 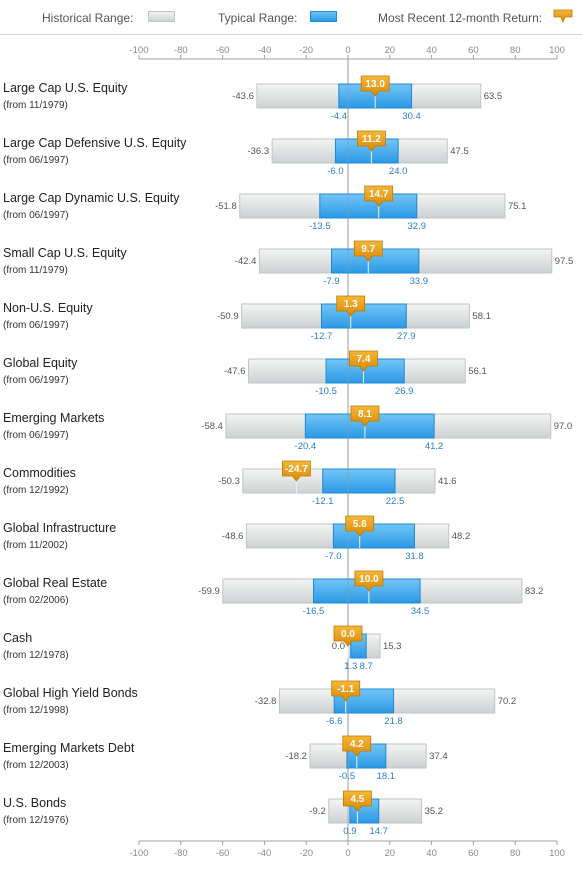 I want to click on historical-min-label: -47.6, so click(x=235, y=371).